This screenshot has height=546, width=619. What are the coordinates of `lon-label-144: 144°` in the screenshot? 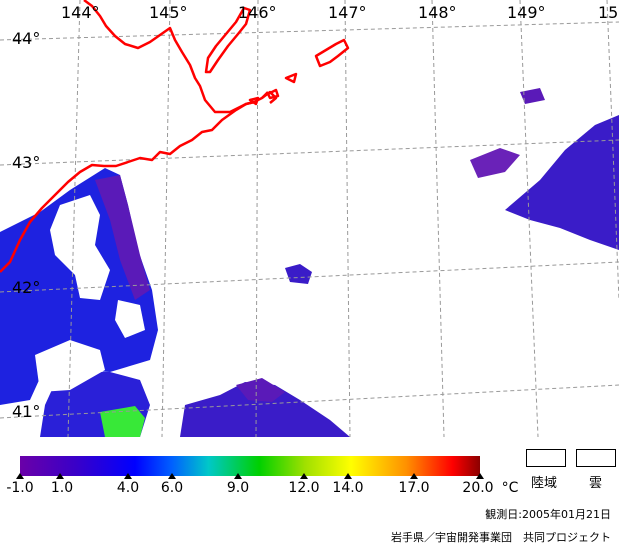 It's located at (80, 12).